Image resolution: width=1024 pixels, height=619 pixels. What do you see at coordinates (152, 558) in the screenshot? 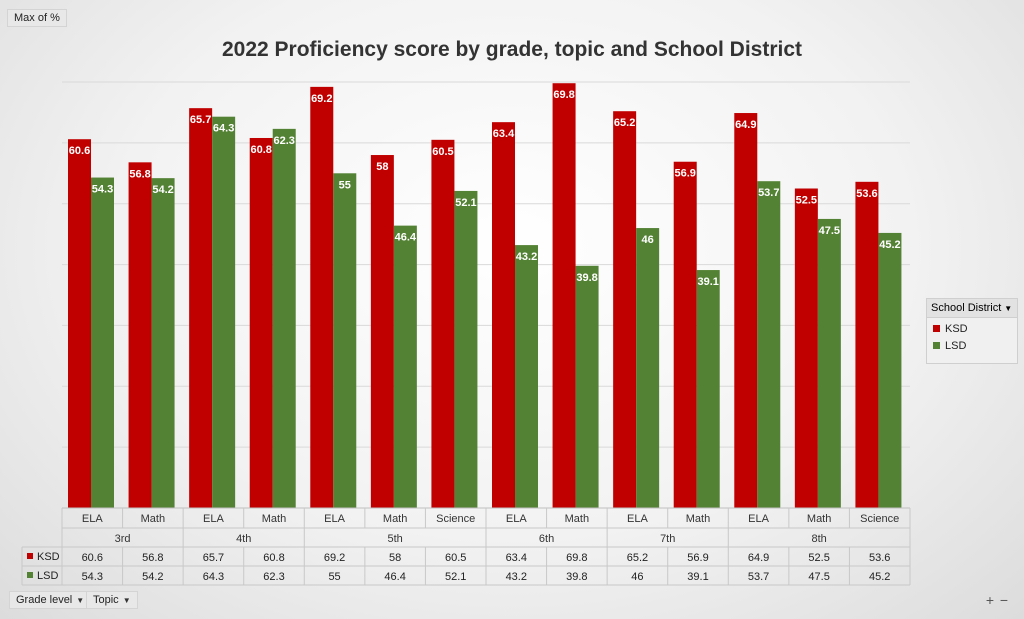
I see `table-cell-ksd: 56.8` at bounding box center [152, 558].